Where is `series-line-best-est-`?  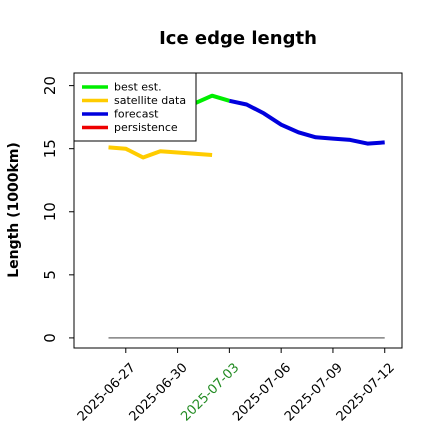 series-line-best-est- is located at coordinates (211, 99).